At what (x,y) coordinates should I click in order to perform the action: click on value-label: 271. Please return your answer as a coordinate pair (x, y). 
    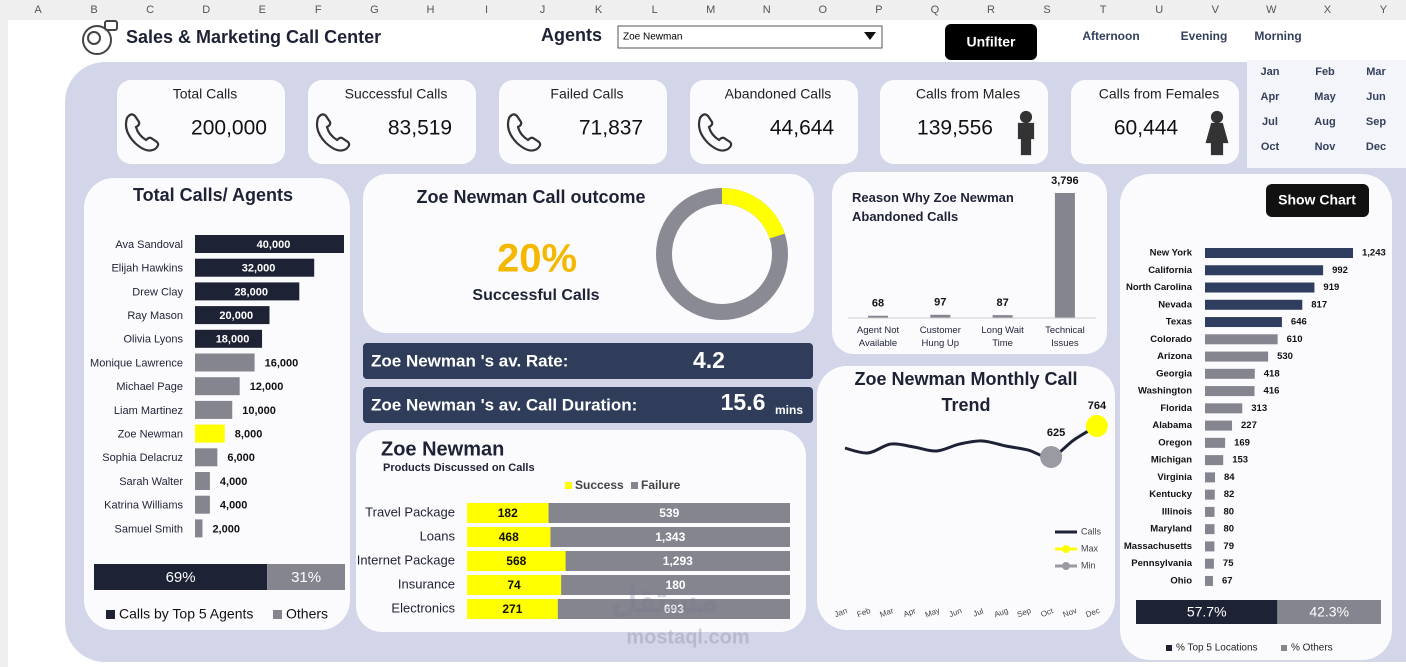
    Looking at the image, I should click on (512, 609).